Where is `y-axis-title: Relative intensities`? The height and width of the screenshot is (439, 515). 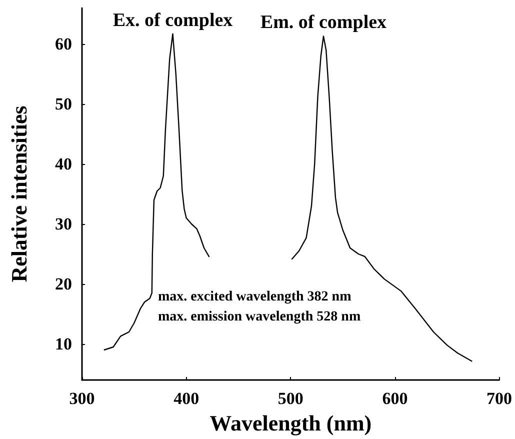 y-axis-title: Relative intensities is located at coordinates (19, 193).